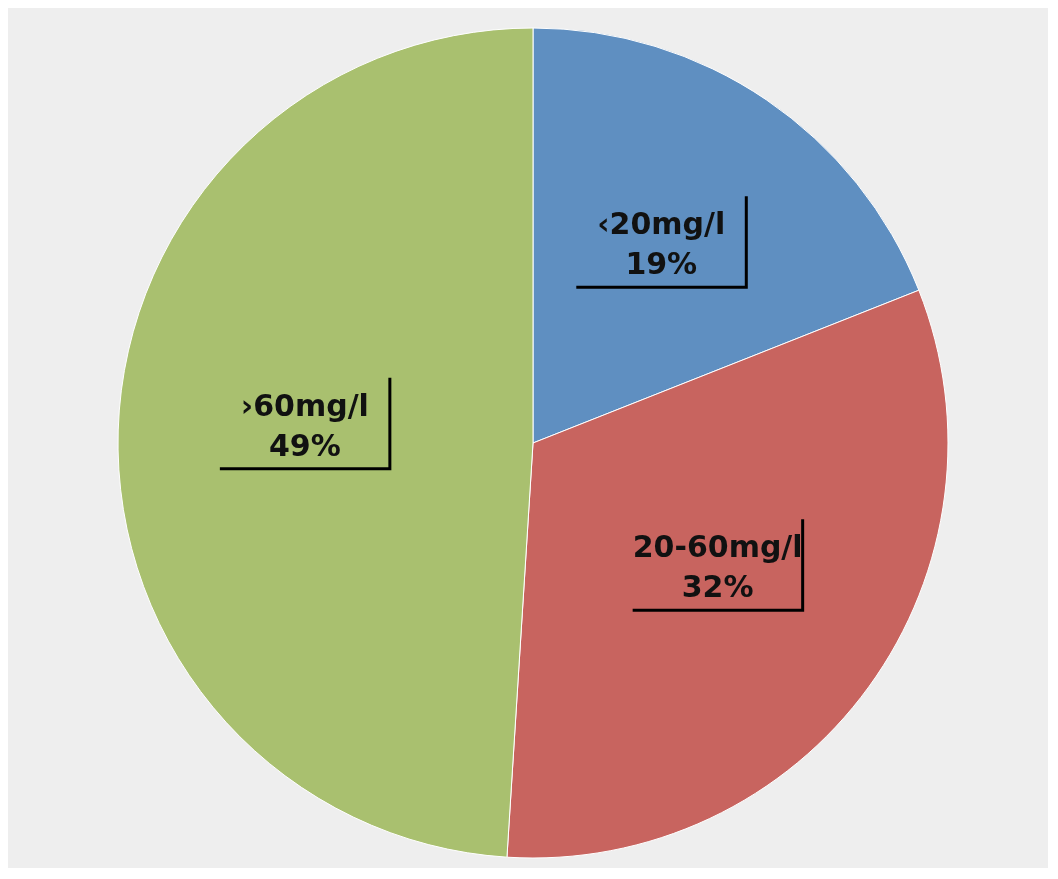 Image resolution: width=1058 pixels, height=879 pixels. I want to click on data-label: 49%, so click(304, 445).